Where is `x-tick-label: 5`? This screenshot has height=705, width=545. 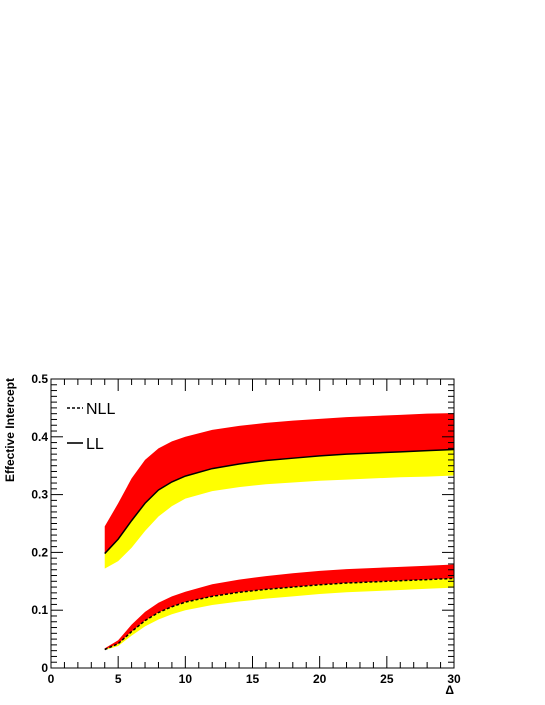
x-tick-label: 5 is located at coordinates (118, 679).